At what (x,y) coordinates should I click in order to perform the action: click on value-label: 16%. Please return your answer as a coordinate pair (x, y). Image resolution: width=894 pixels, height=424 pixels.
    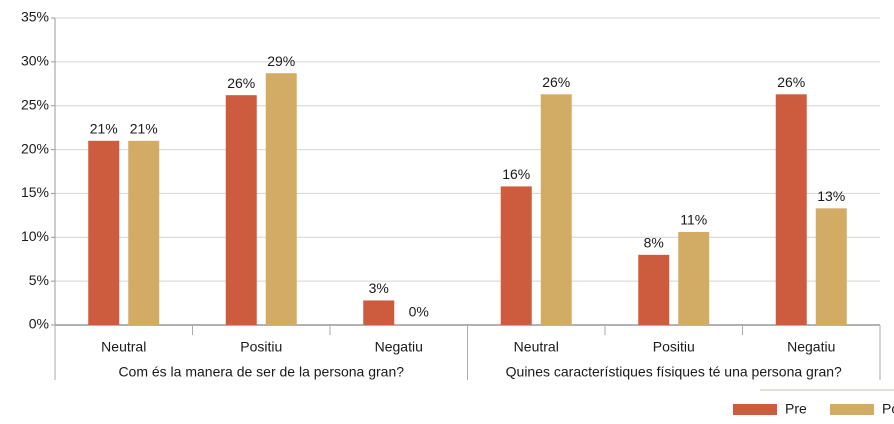
    Looking at the image, I should click on (516, 174).